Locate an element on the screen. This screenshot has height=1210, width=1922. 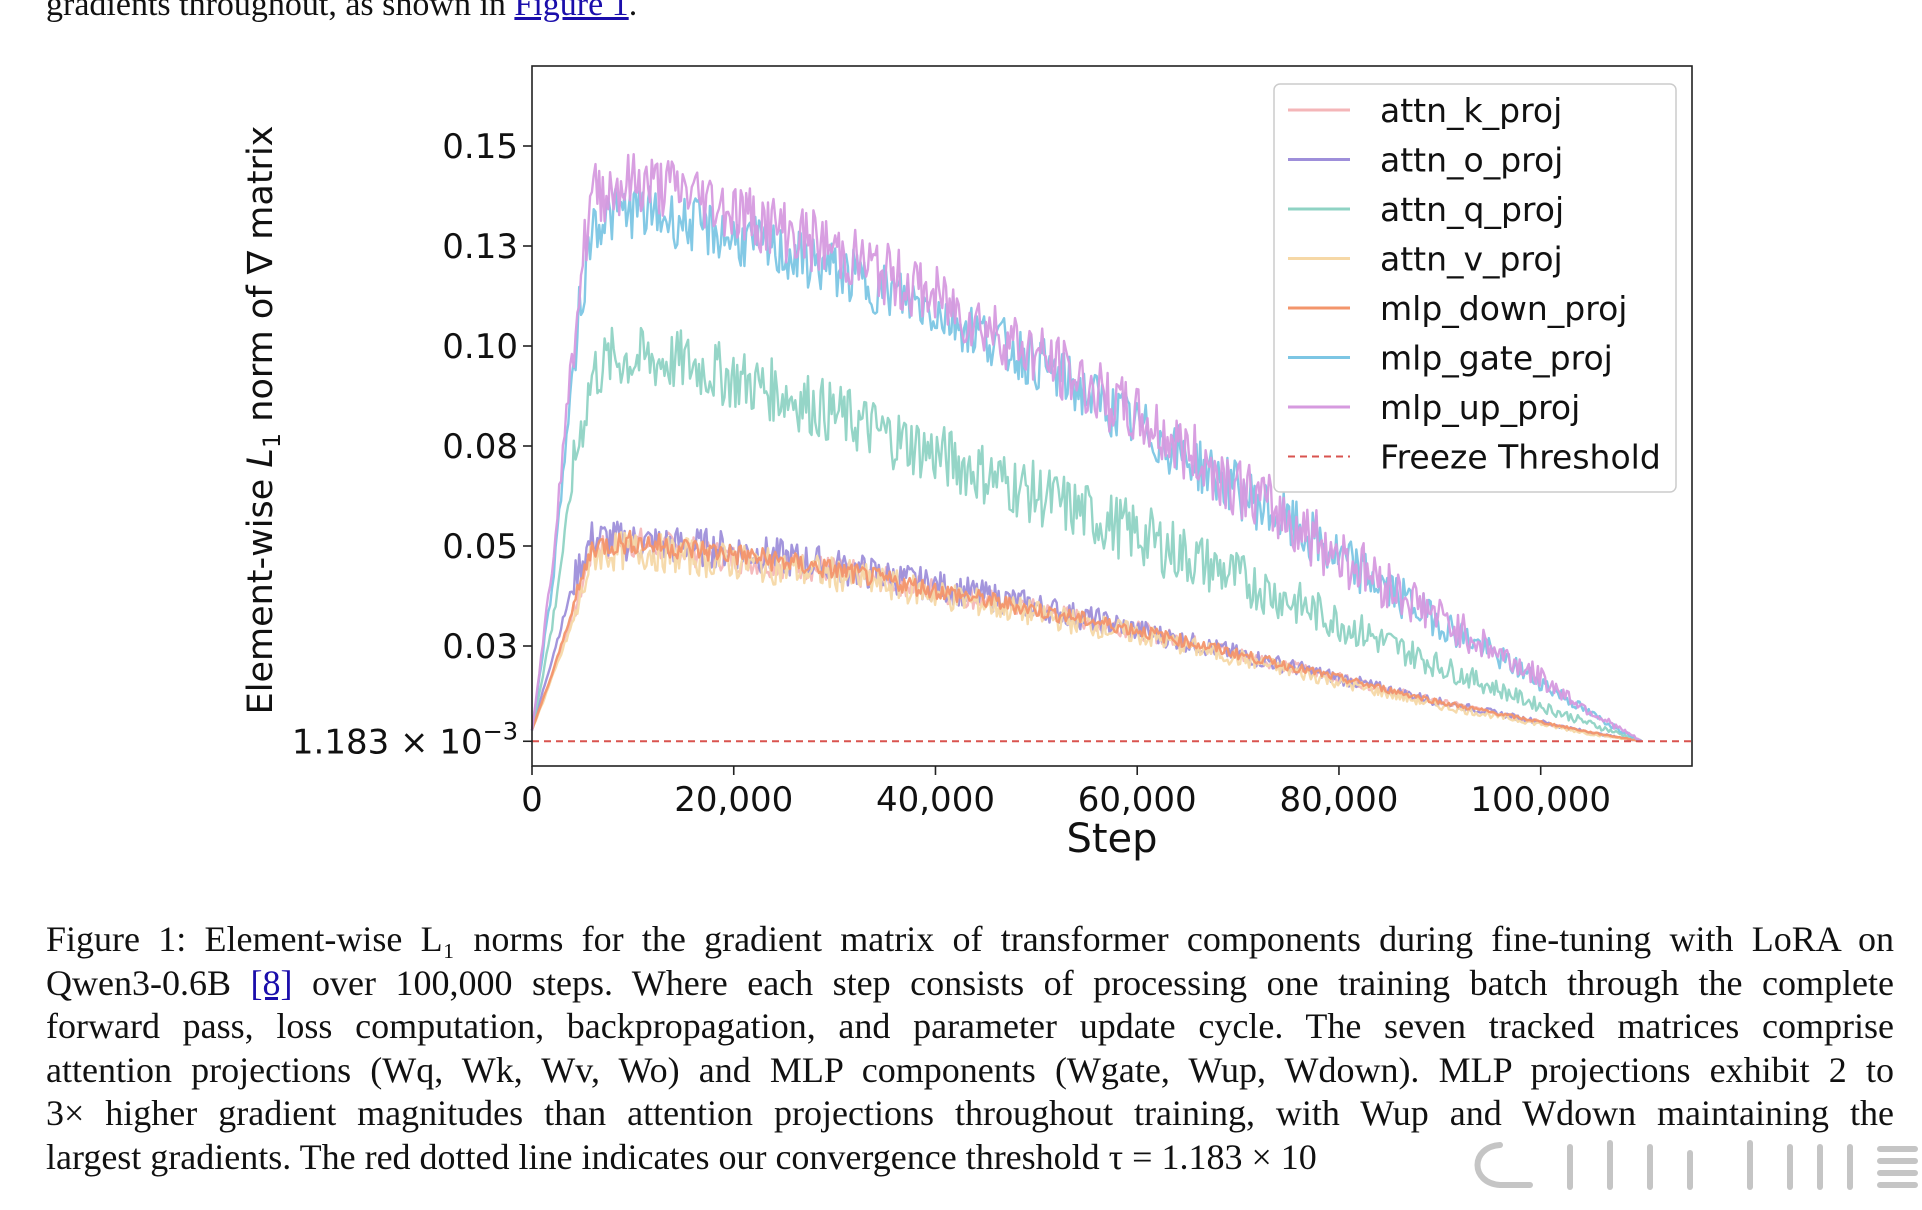
figure-link: Figure 1 is located at coordinates (571, 11).